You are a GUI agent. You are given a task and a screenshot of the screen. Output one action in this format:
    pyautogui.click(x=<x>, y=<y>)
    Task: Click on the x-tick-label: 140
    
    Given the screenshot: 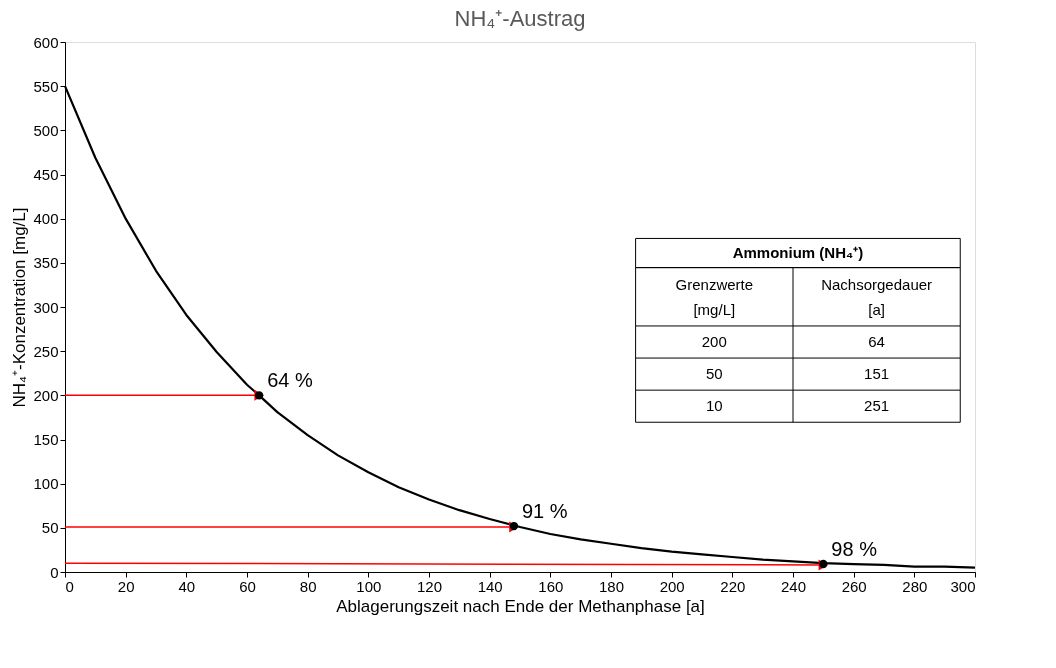 What is the action you would take?
    pyautogui.click(x=490, y=586)
    